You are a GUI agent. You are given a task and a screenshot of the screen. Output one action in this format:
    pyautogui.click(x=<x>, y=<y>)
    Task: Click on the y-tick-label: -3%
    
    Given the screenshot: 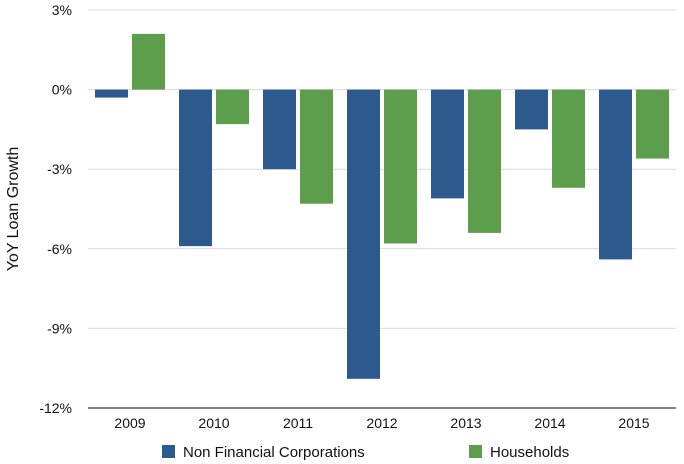 What is the action you would take?
    pyautogui.click(x=59, y=169)
    